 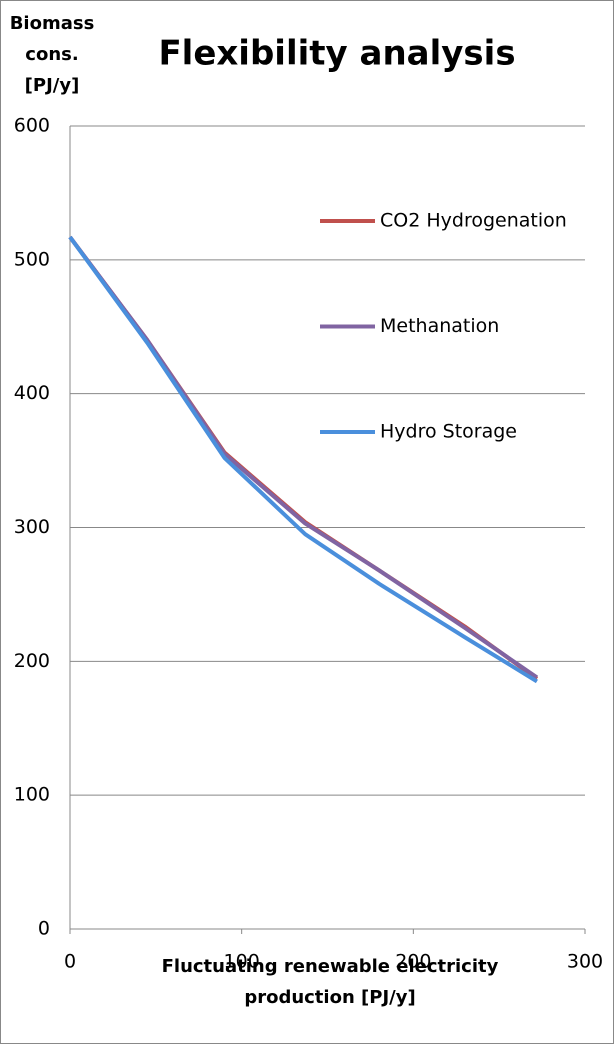 I want to click on x-axis-label: production [PJ/y], so click(x=329, y=997).